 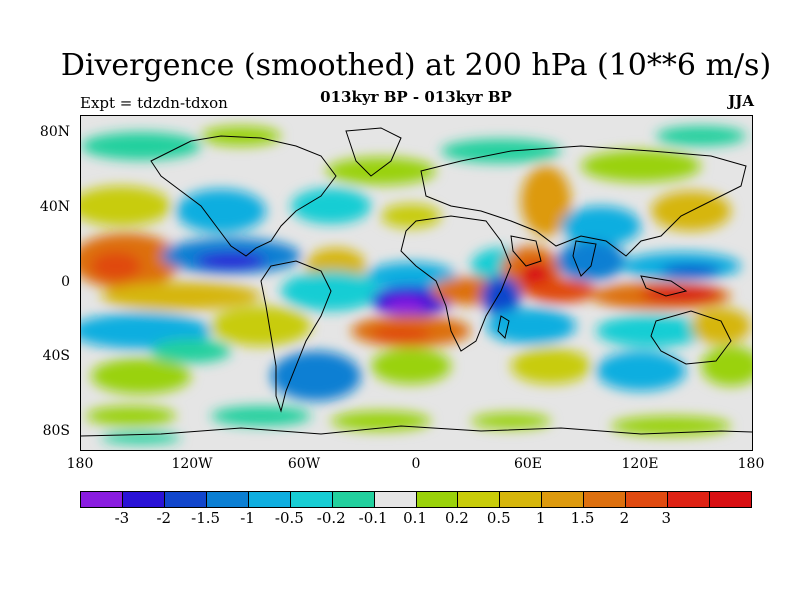 I want to click on coastline-antarctica, so click(x=416, y=431).